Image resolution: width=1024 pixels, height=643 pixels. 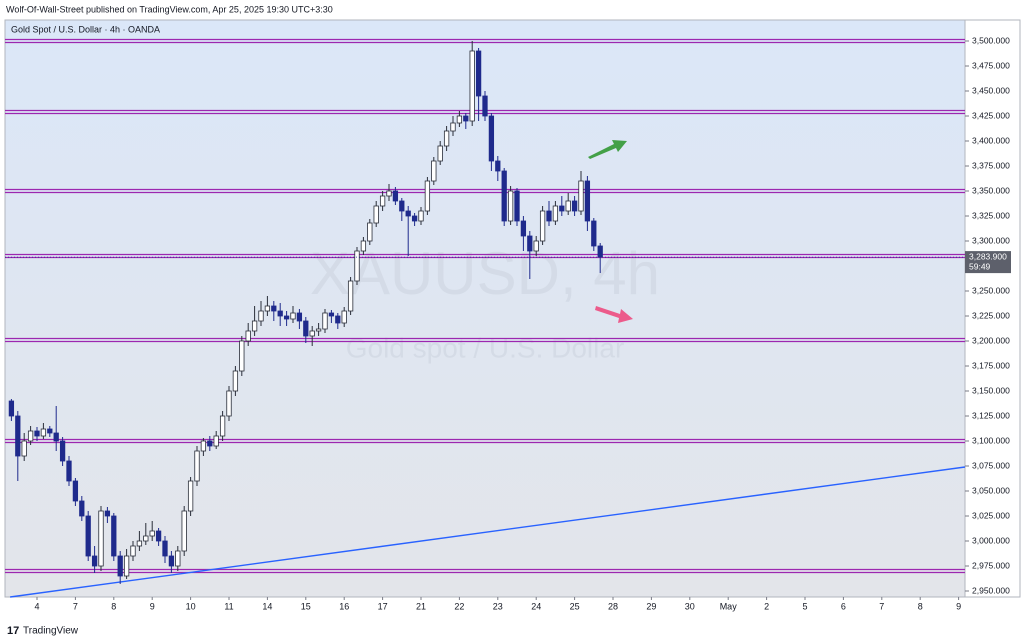 What do you see at coordinates (228, 606) in the screenshot?
I see `x-tick-label: 11` at bounding box center [228, 606].